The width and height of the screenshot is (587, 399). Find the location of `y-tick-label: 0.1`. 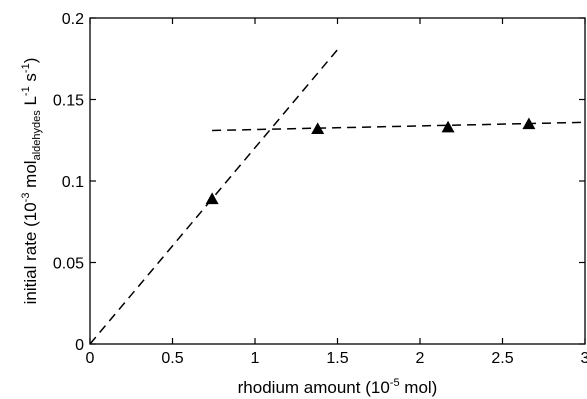

y-tick-label: 0.1 is located at coordinates (73, 182).